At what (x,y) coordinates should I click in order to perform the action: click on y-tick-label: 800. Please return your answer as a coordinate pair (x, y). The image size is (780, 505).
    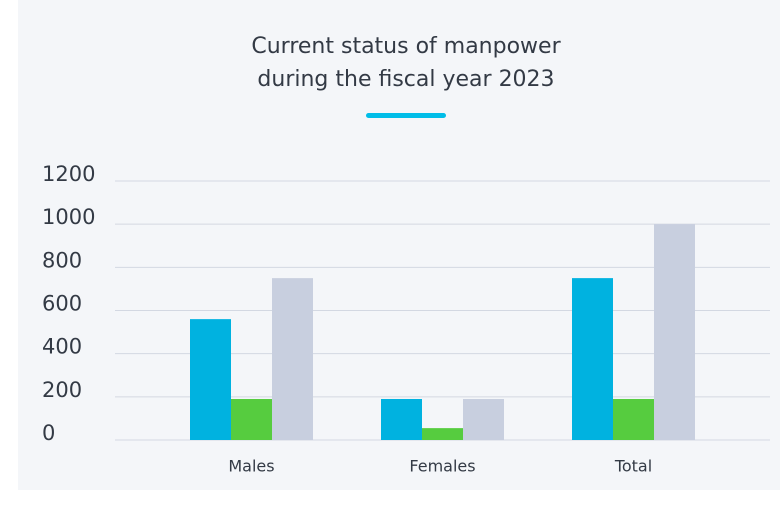
    Looking at the image, I should click on (62, 260).